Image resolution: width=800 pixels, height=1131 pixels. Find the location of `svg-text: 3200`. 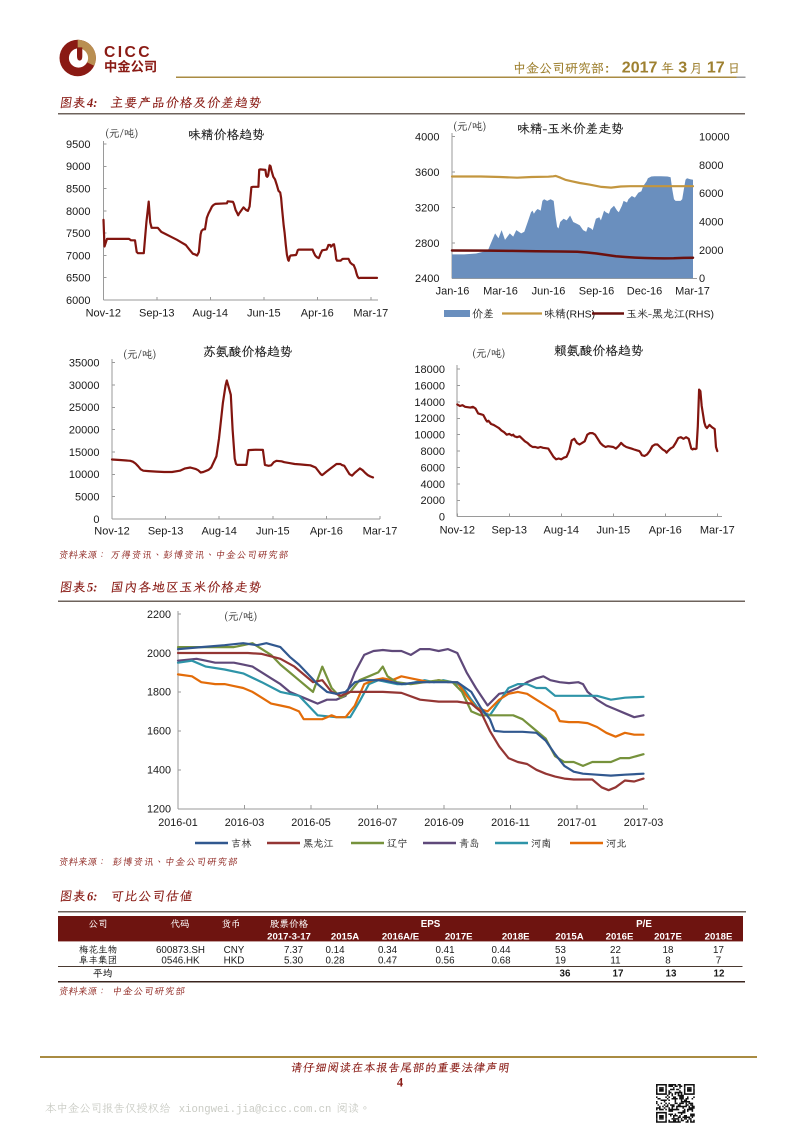

svg-text: 3200 is located at coordinates (427, 208).